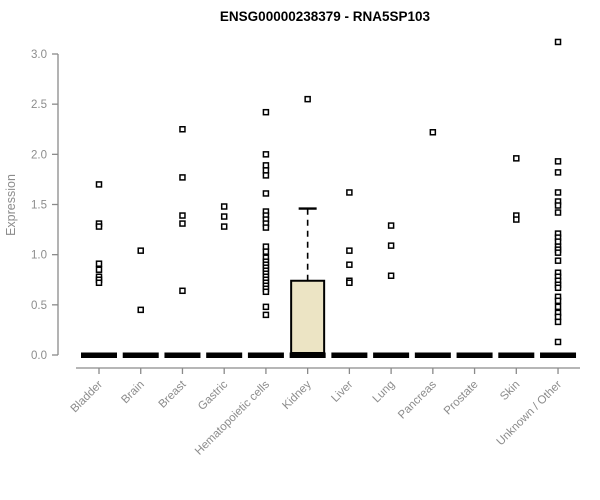 This screenshot has width=600, height=500. Describe the element at coordinates (87, 397) in the screenshot. I see `x-tick-label: Bladder` at that location.